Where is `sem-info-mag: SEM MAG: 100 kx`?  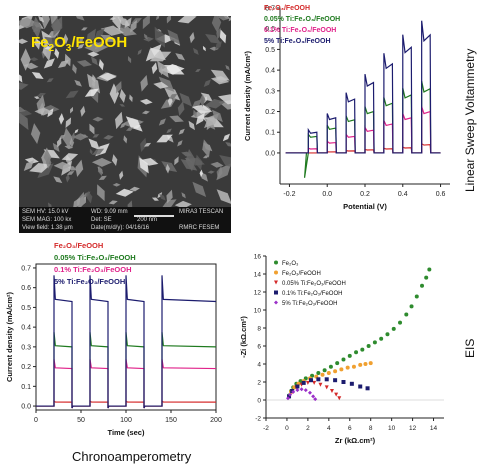
sem-info-mag: SEM MAG: 100 kx is located at coordinates (47, 220).